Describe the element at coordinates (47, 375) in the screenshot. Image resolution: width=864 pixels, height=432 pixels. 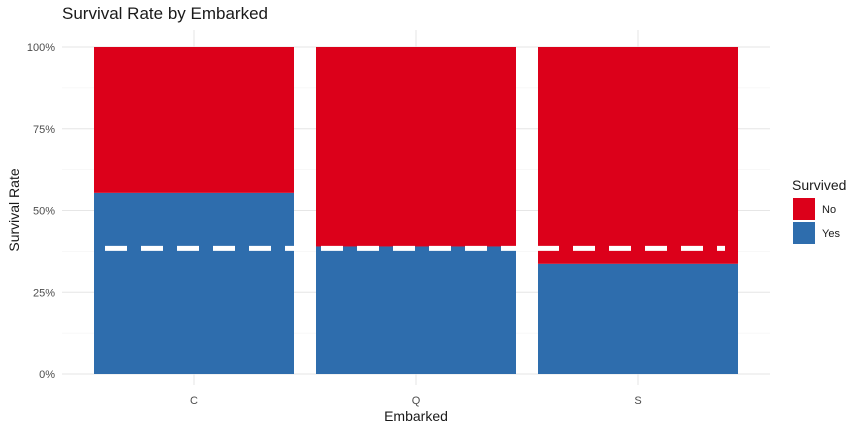
I see `y-tick-label: 0%` at that location.